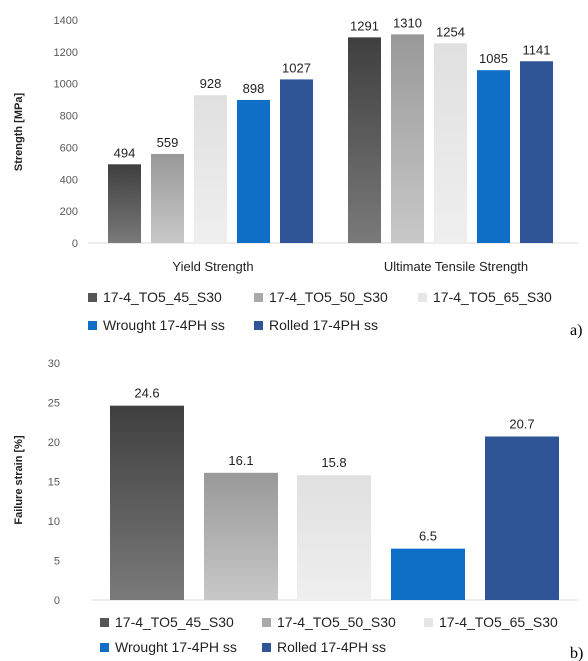  What do you see at coordinates (493, 156) in the screenshot?
I see `strength-bar-ultimate-tensile-strength-wrought-17-4ph-ss` at bounding box center [493, 156].